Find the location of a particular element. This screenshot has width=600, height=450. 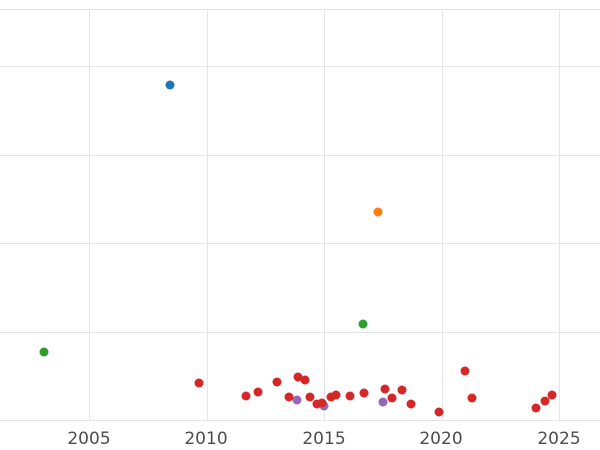

x-tick-label: 2020 is located at coordinates (441, 439).